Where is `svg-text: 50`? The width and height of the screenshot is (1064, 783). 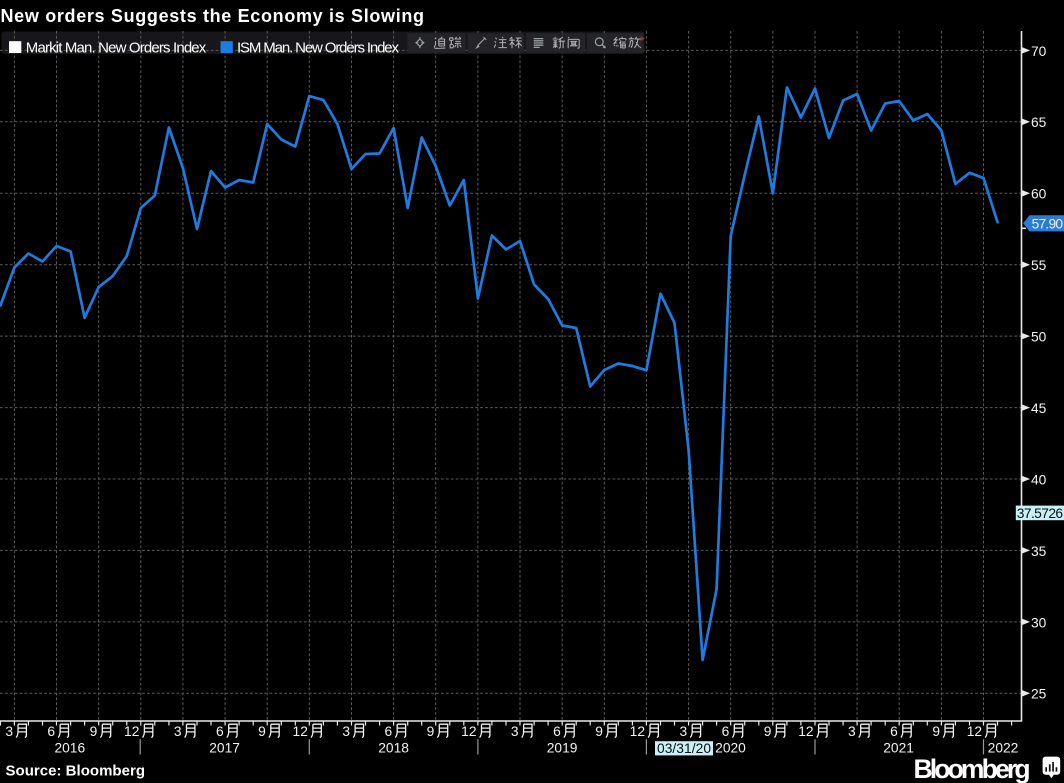
svg-text: 50 is located at coordinates (1039, 337).